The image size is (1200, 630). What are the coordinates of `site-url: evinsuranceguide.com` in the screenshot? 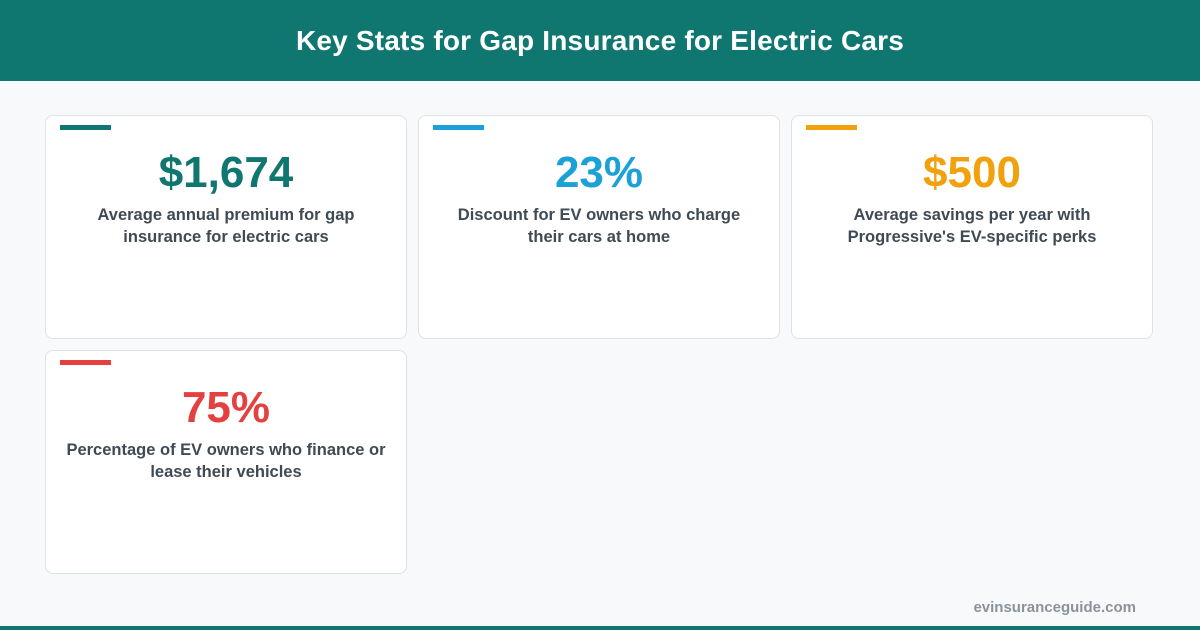 It's located at (1054, 607).